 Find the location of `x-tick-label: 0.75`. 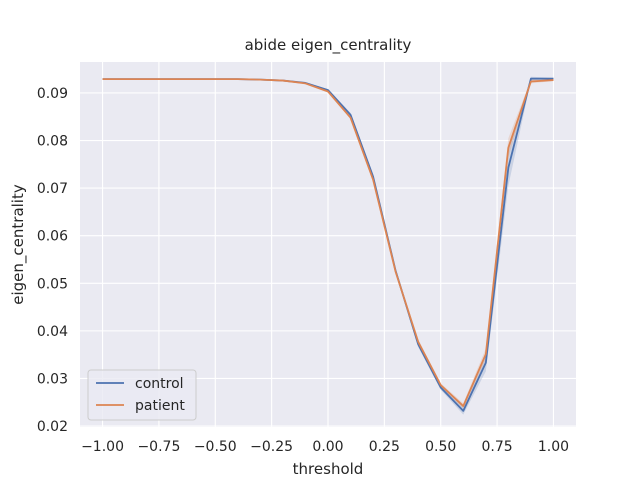

x-tick-label: 0.75 is located at coordinates (497, 447).